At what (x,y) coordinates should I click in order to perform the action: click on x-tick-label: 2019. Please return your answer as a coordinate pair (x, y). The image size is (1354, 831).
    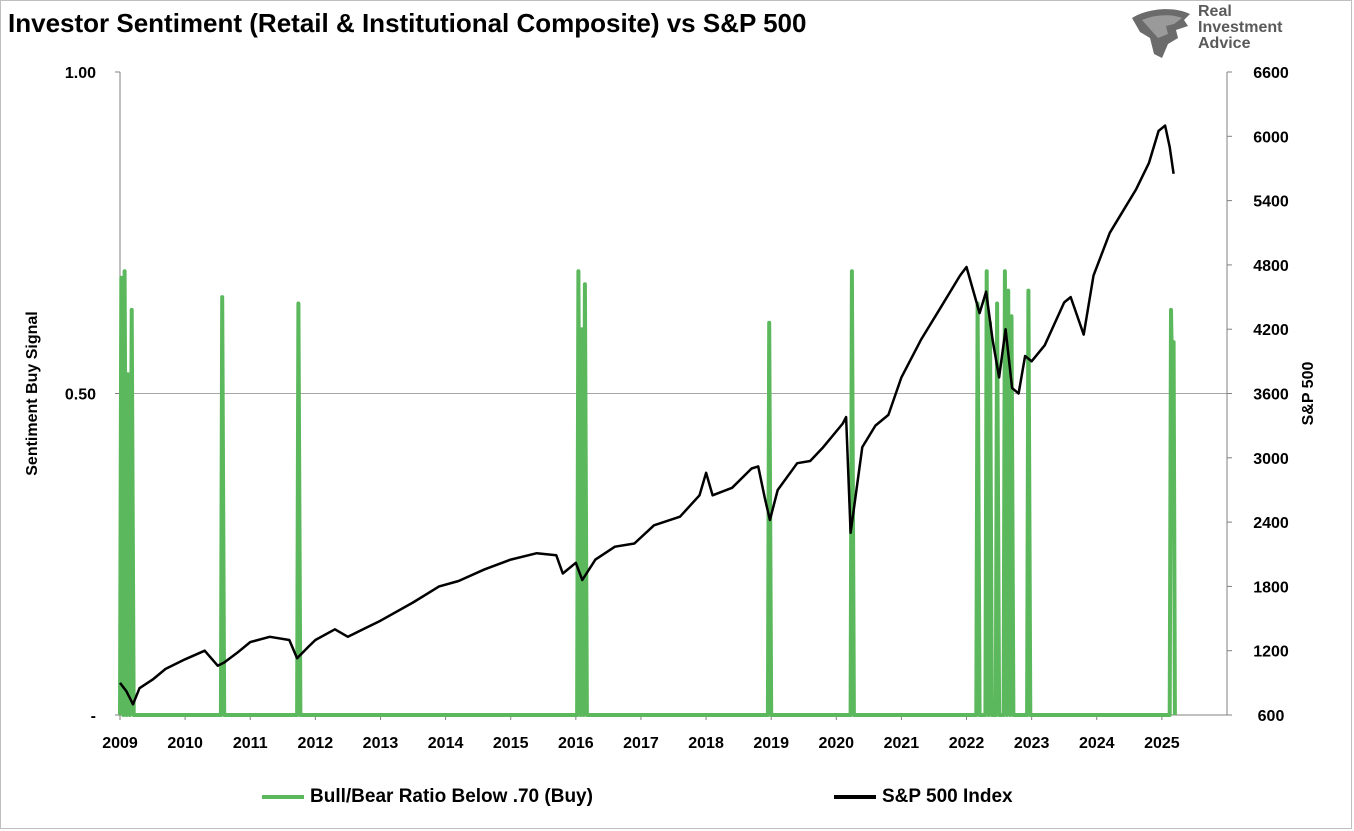
    Looking at the image, I should click on (771, 743).